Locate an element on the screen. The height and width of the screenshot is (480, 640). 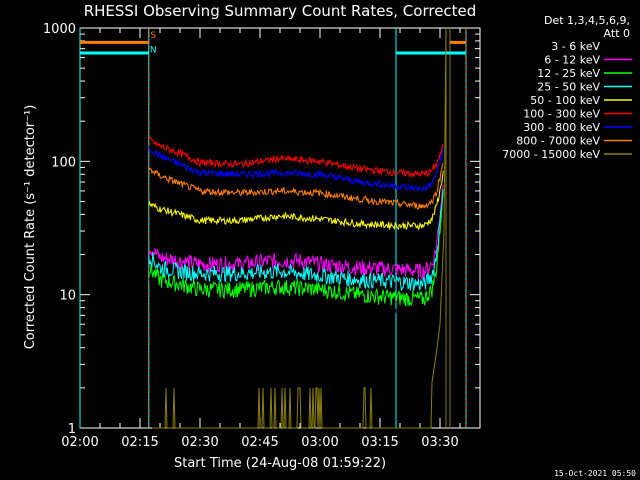
x-tick-label: 02:00 is located at coordinates (79, 442).